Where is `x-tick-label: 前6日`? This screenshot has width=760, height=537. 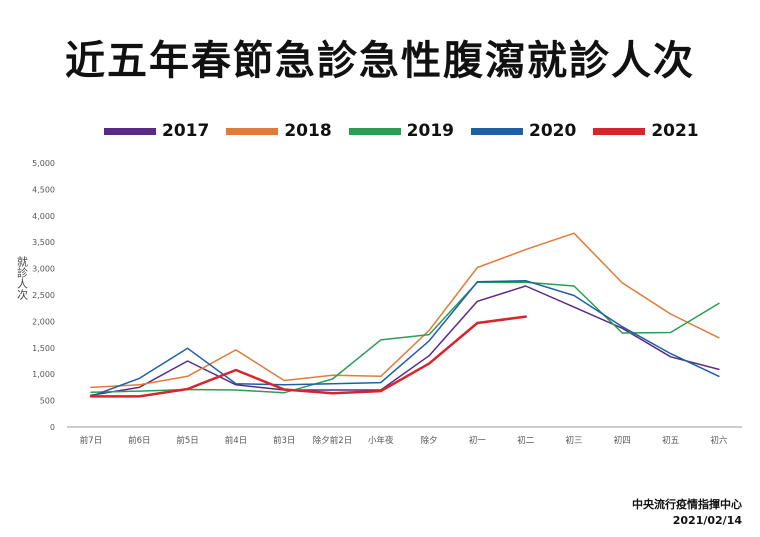
x-tick-label: 前6日 is located at coordinates (139, 440).